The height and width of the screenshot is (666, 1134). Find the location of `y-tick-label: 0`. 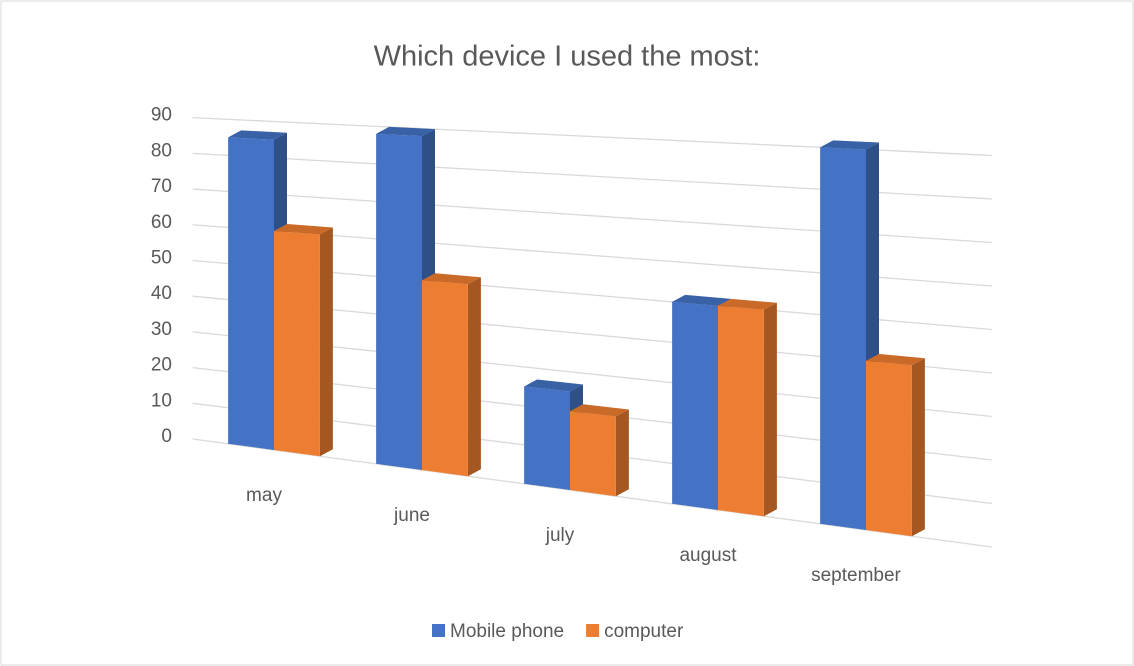

y-tick-label: 0 is located at coordinates (166, 436).